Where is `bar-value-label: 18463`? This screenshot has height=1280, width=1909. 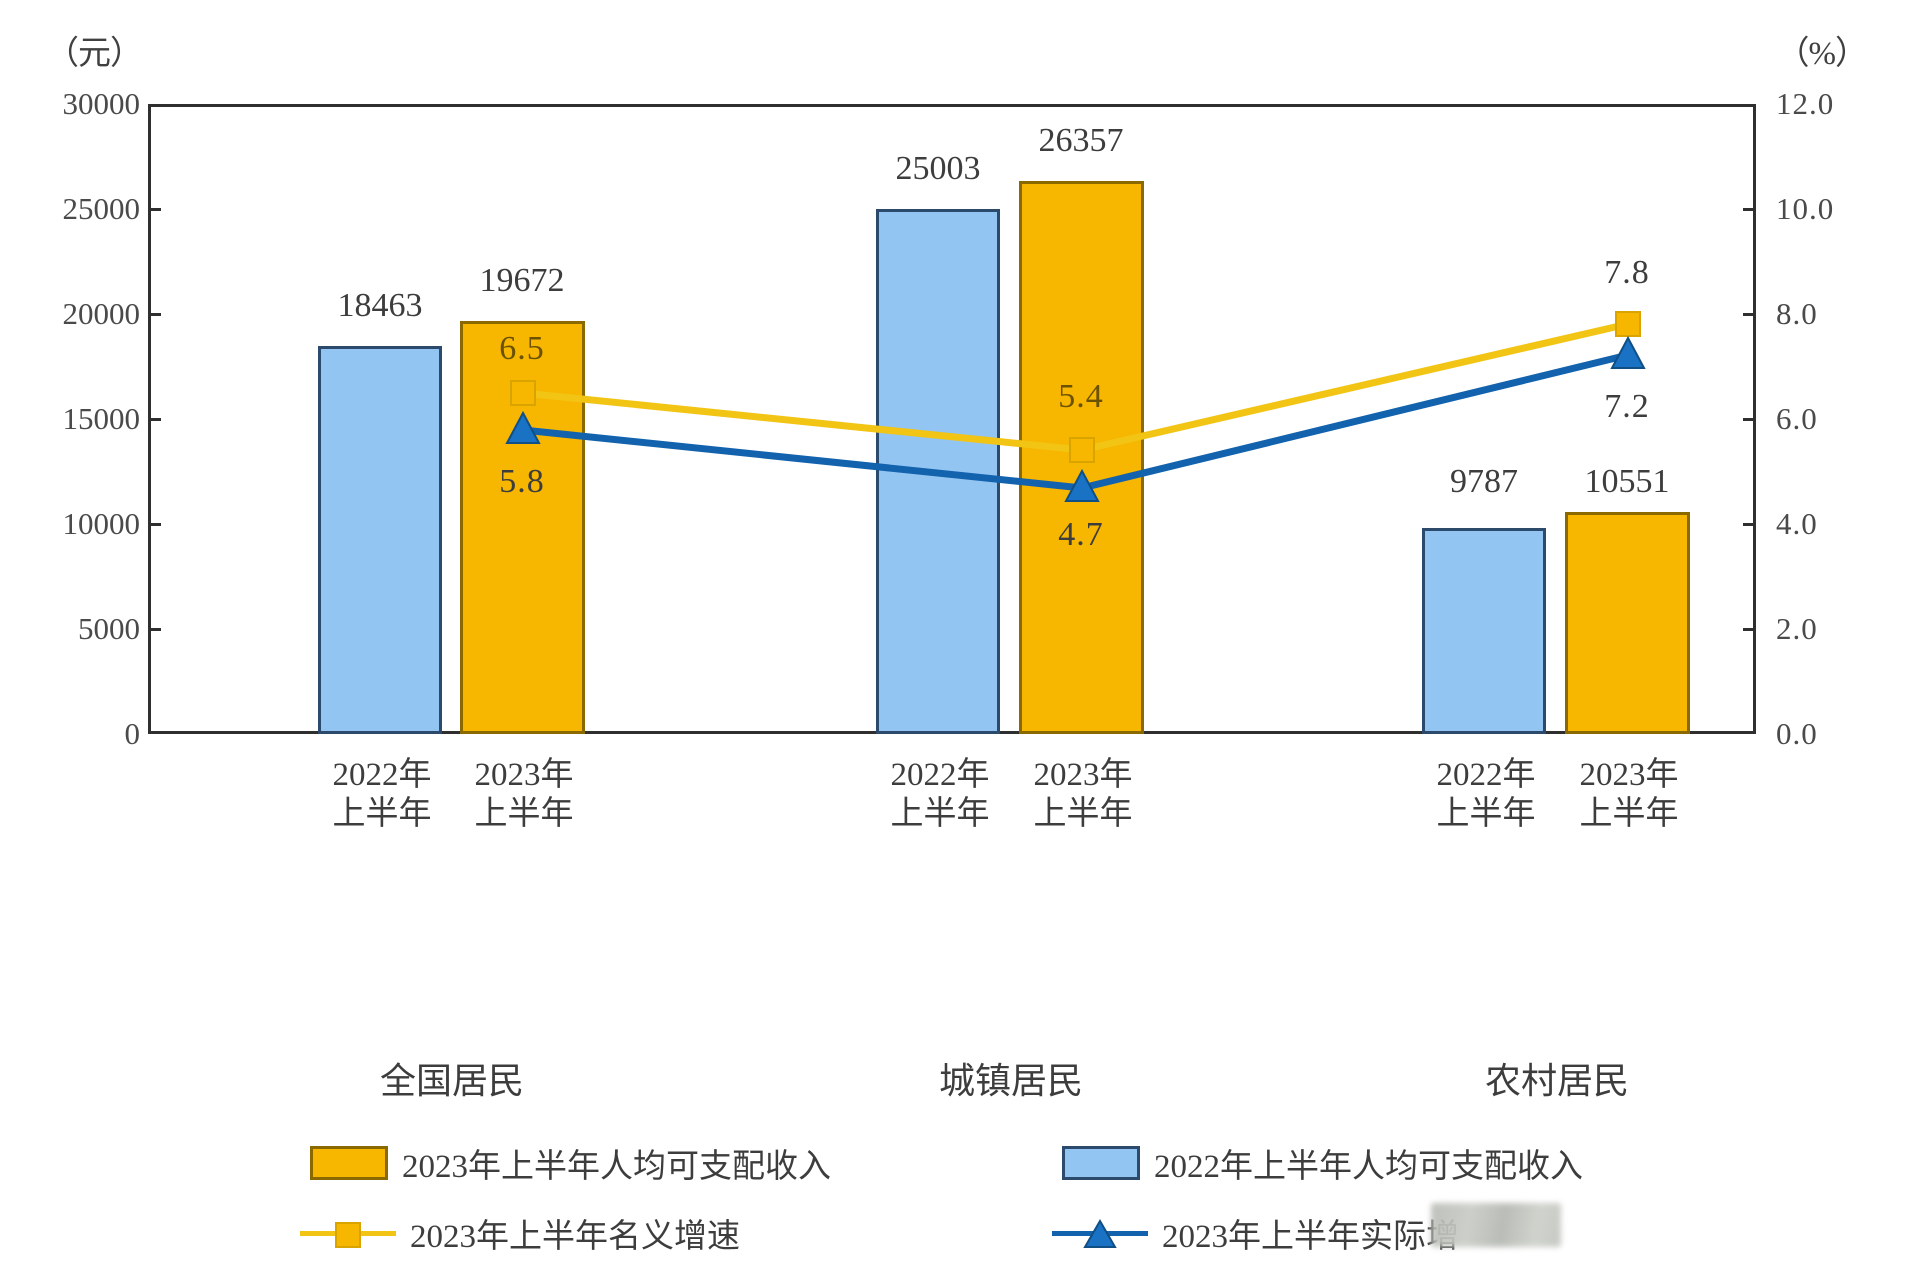 bar-value-label: 18463 is located at coordinates (380, 305).